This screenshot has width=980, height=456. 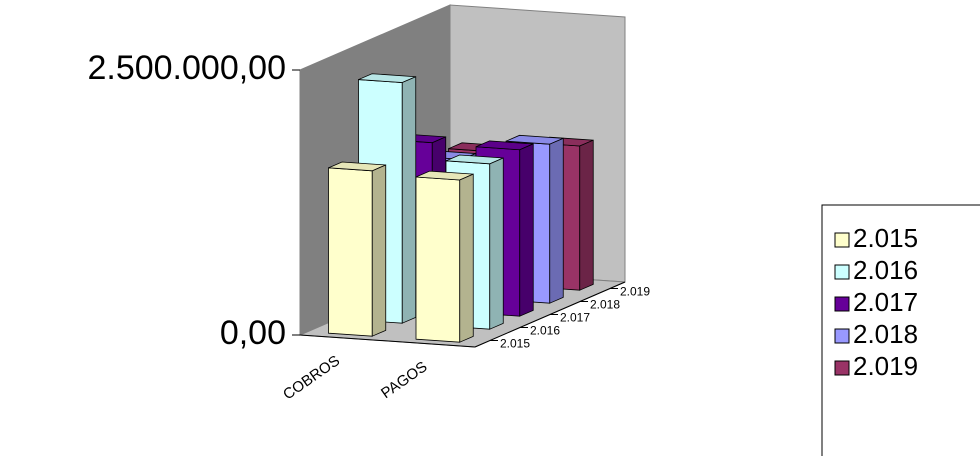 I want to click on depth-tick-label: 2.016, so click(x=545, y=331).